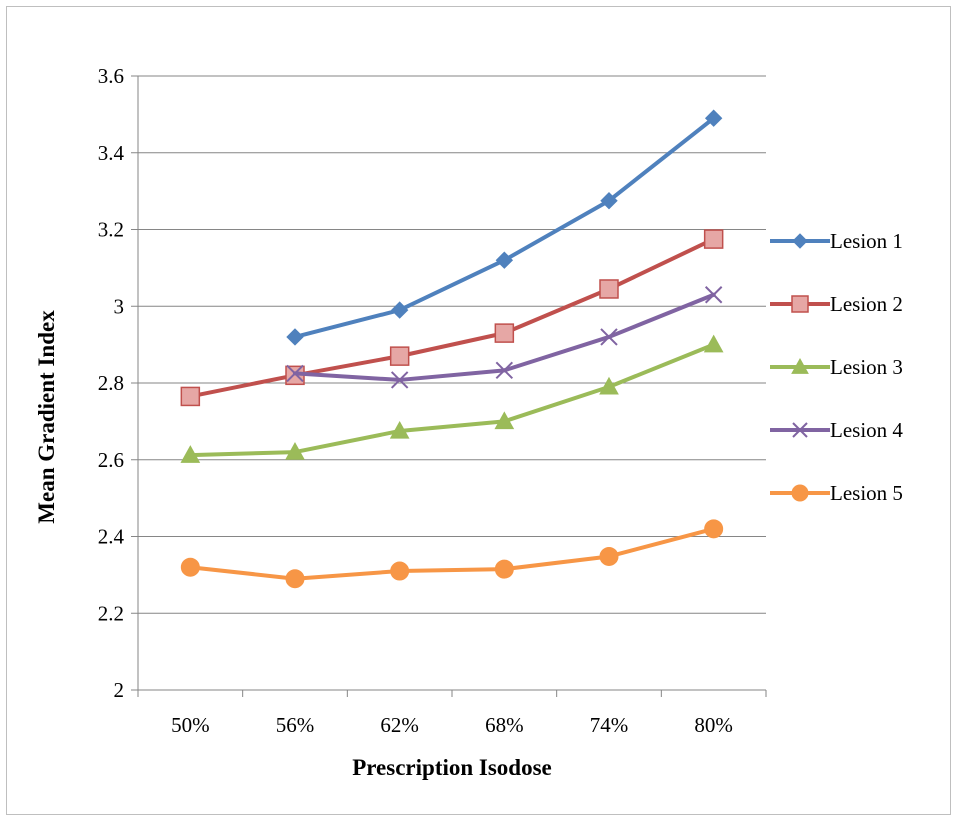 The width and height of the screenshot is (958, 821). Describe the element at coordinates (713, 725) in the screenshot. I see `x-tick-label: 80%` at that location.